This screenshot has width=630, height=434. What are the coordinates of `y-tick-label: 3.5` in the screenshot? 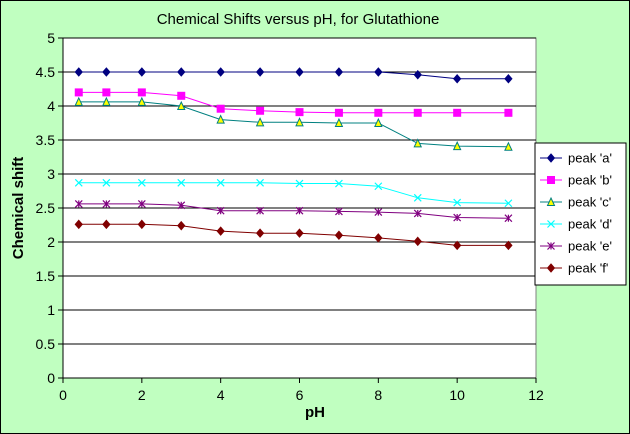 It's located at (46, 140).